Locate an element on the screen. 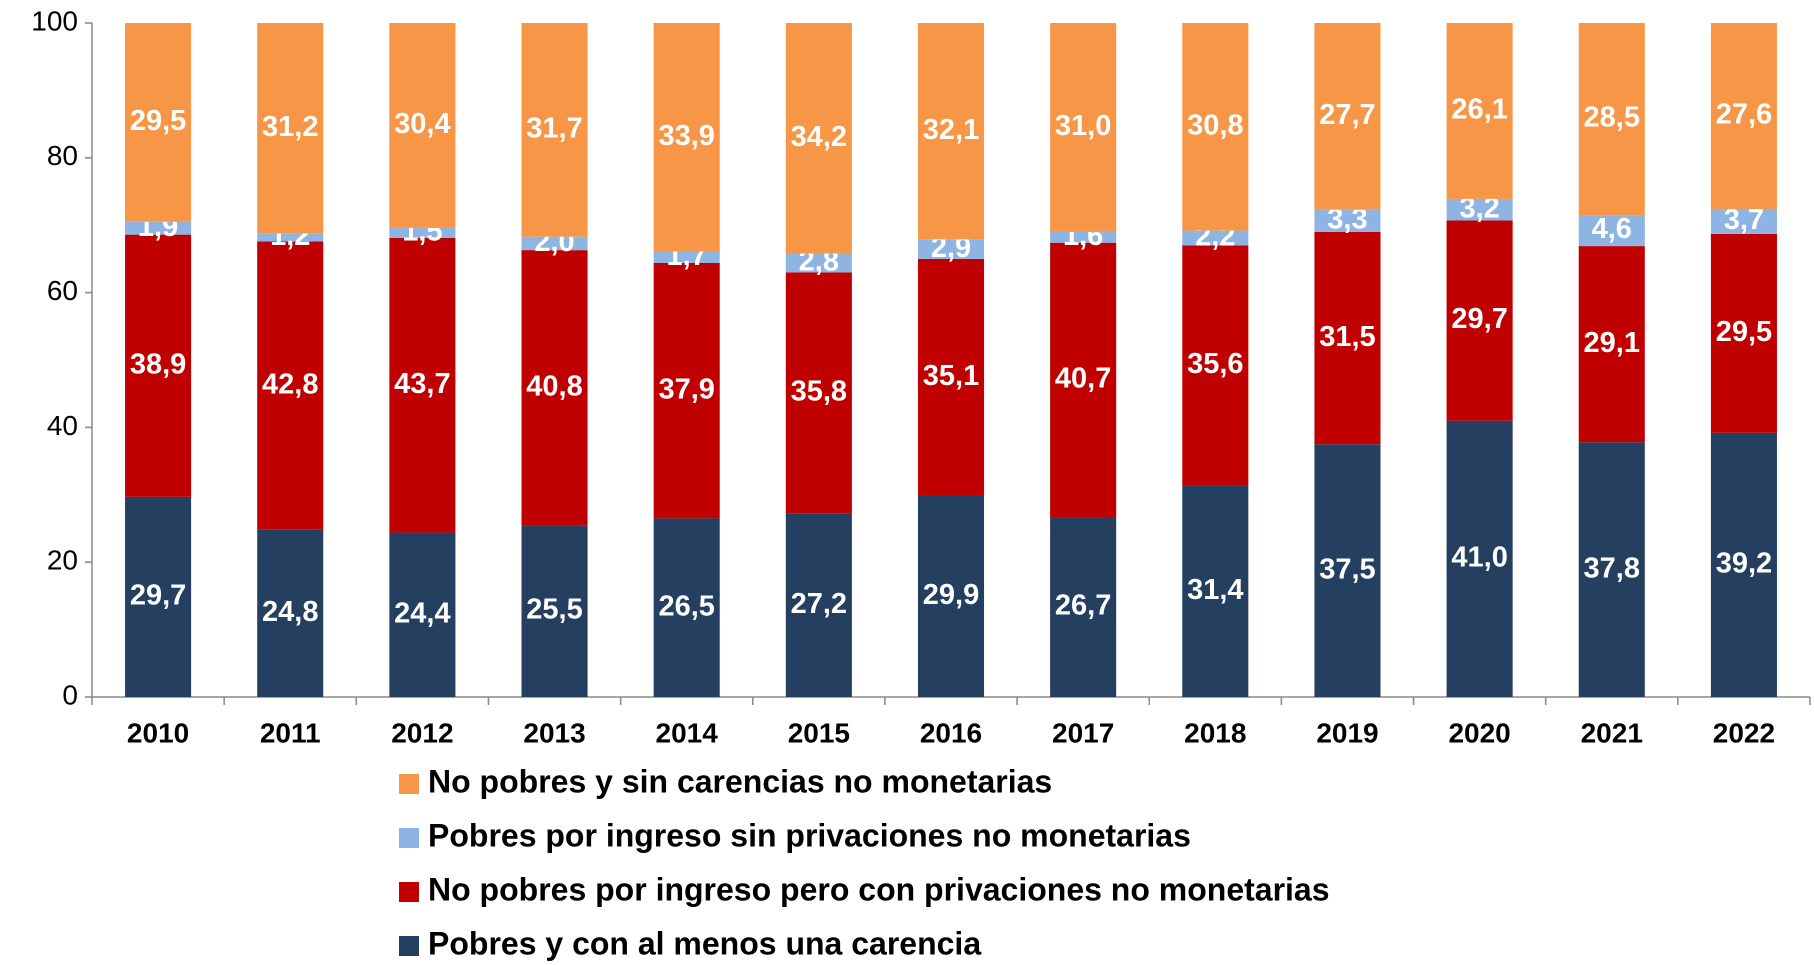  data-label: 37,9 is located at coordinates (686, 389).